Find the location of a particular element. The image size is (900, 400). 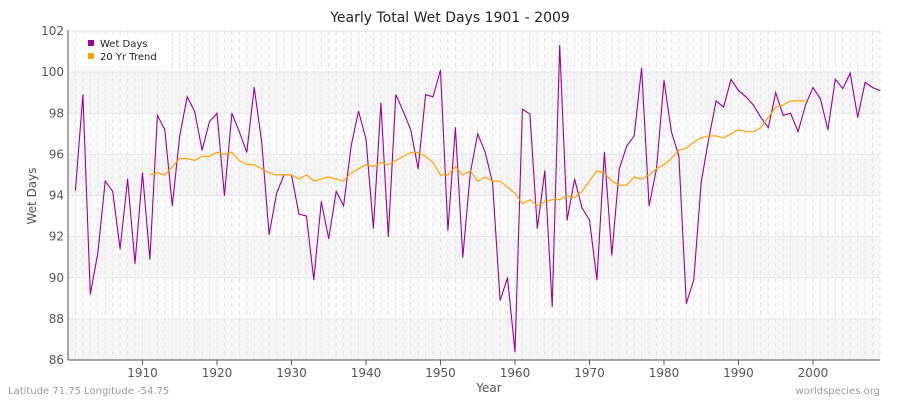

x-tick-label: 1950 is located at coordinates (440, 373).